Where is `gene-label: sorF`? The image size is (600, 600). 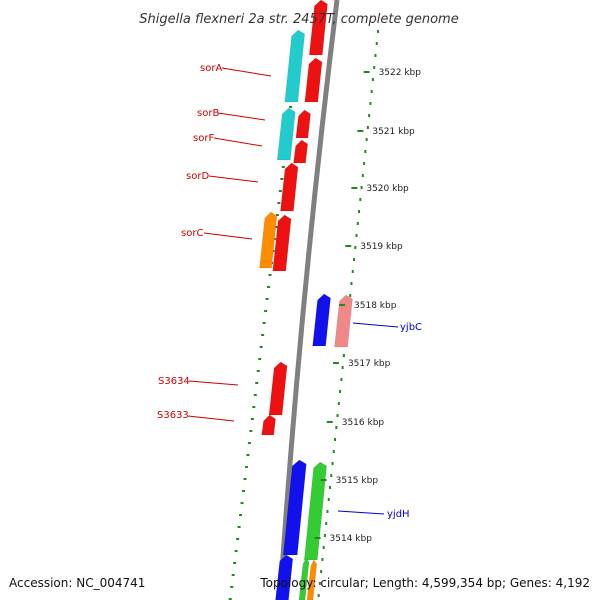
gene-label: sorF is located at coordinates (203, 138).